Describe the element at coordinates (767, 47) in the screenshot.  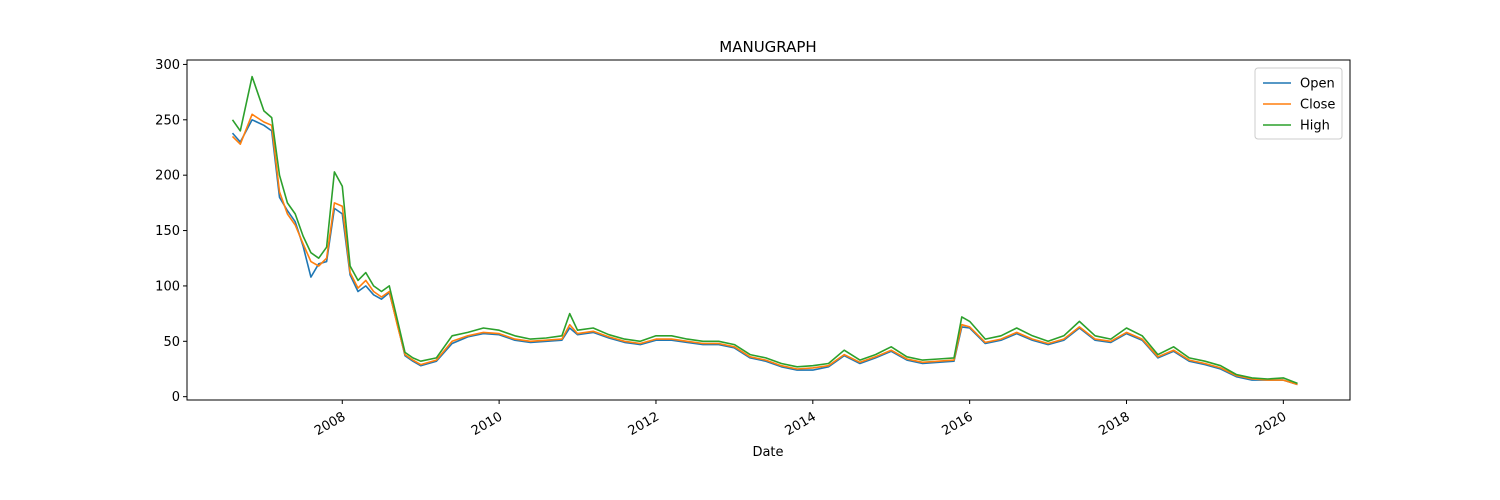
I see `chart-title: MANUGRAPH` at that location.